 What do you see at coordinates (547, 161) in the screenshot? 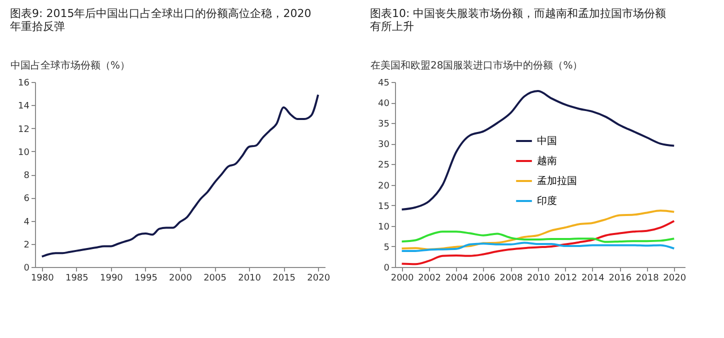
I see `legend-label: 越南` at bounding box center [547, 161].